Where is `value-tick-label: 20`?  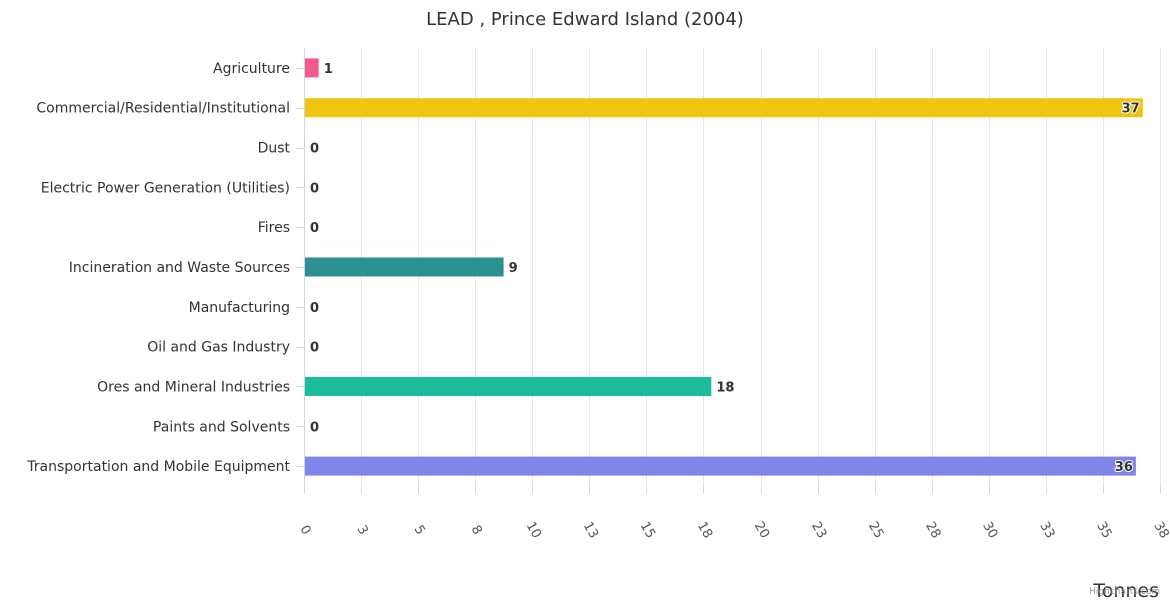
value-tick-label: 20 is located at coordinates (761, 530).